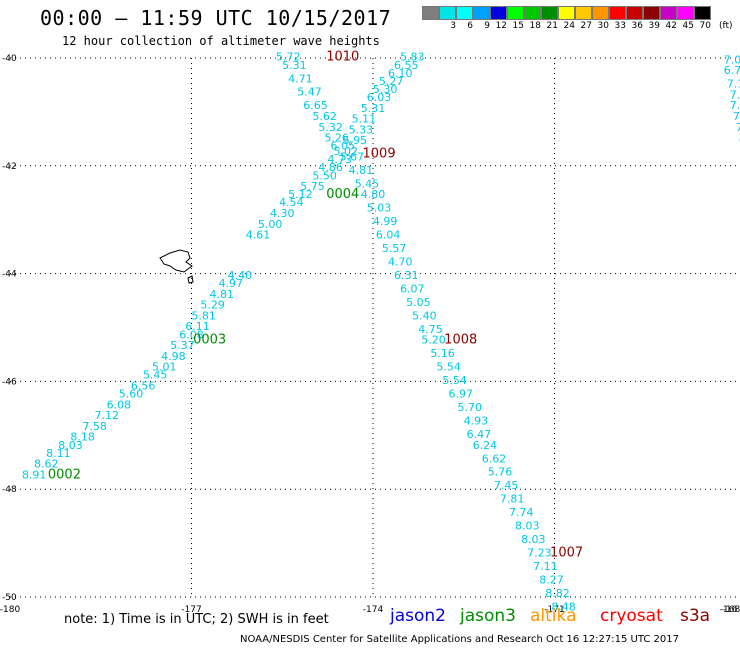  What do you see at coordinates (355, 140) in the screenshot?
I see `wave-height-value: 5.95` at bounding box center [355, 140].